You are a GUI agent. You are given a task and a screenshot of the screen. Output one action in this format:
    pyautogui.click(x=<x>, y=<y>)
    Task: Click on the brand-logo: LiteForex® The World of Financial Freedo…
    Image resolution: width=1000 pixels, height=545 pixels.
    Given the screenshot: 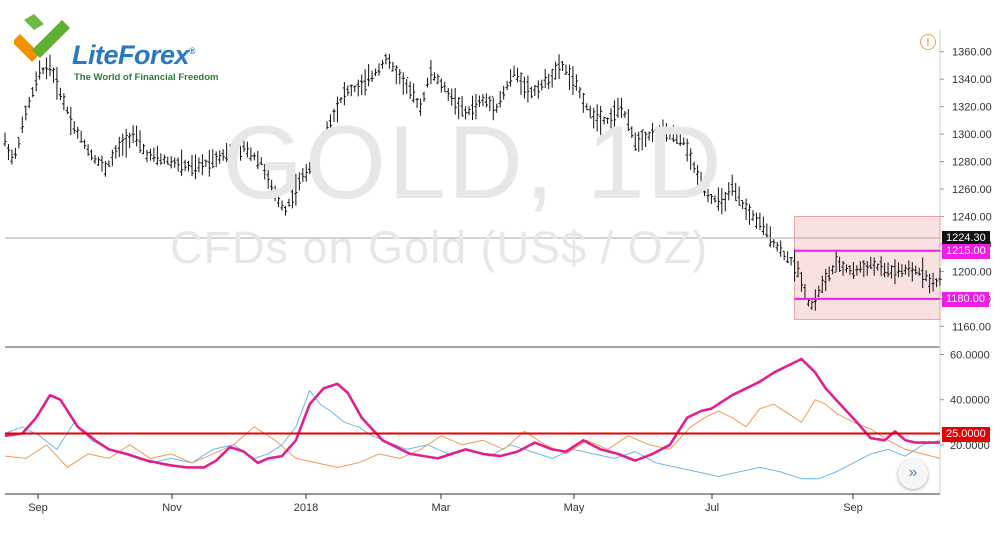 What is the action you would take?
    pyautogui.click(x=116, y=47)
    